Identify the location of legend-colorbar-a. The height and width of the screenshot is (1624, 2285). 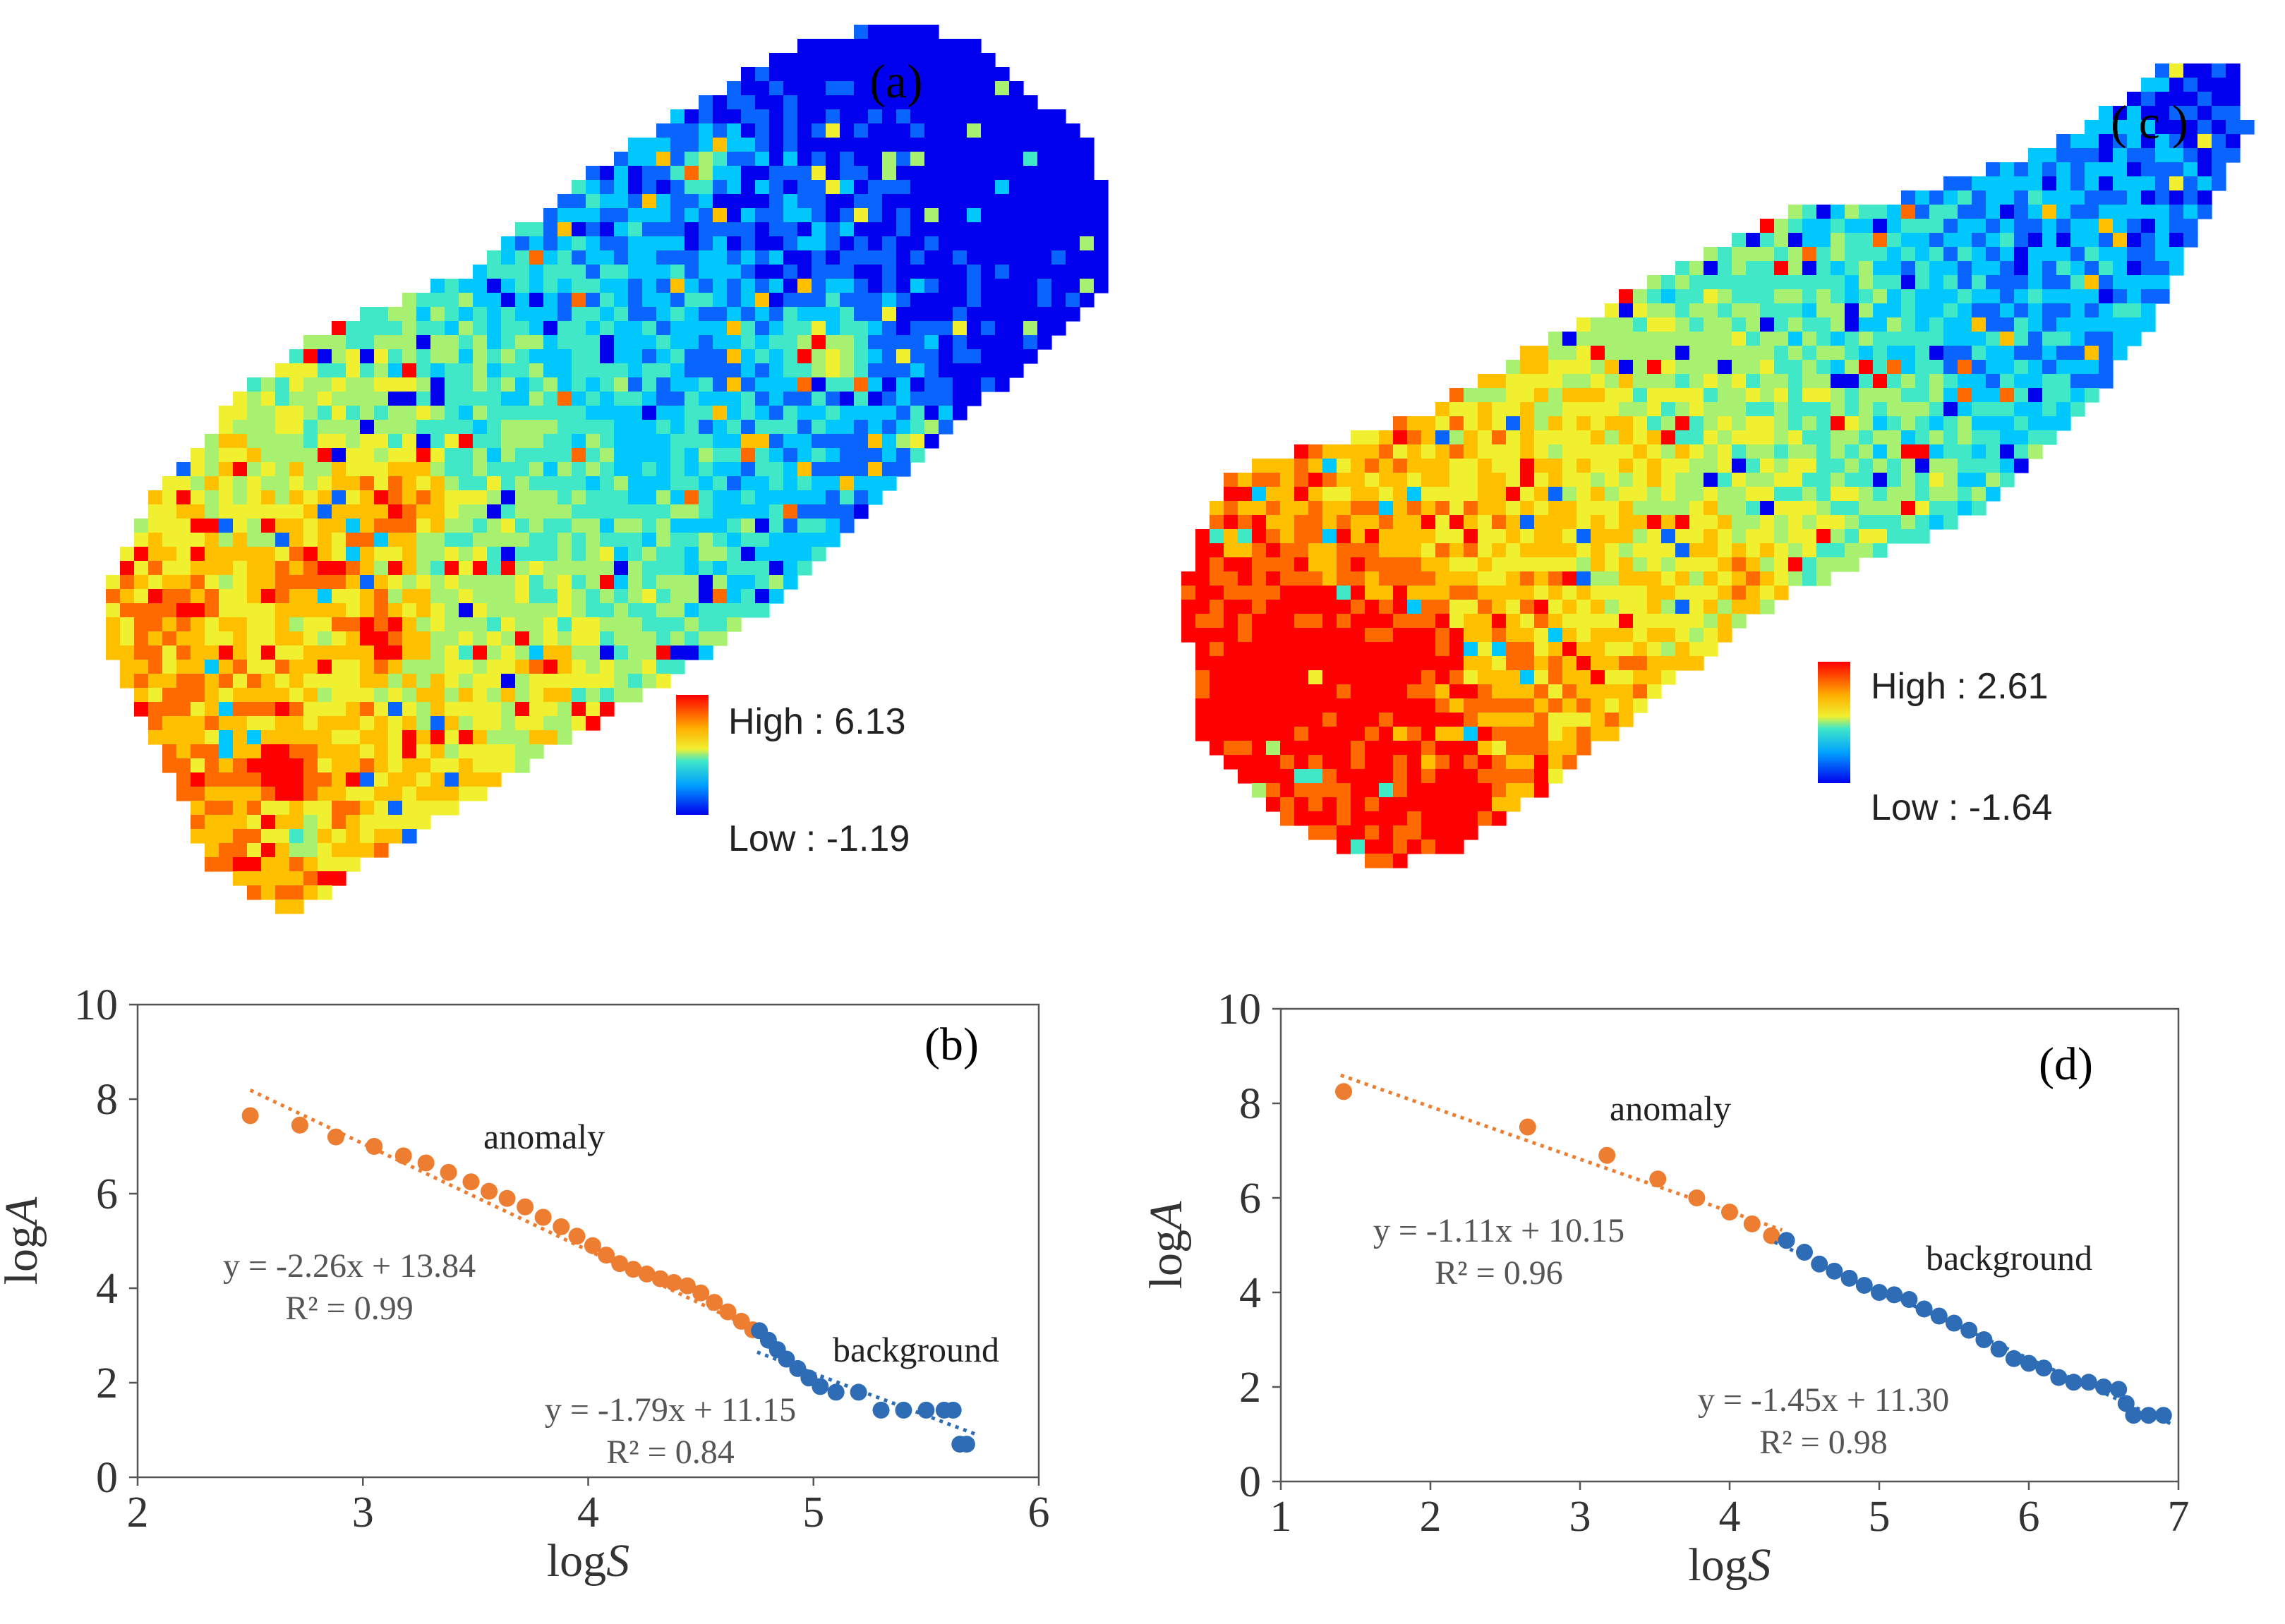
(692, 755).